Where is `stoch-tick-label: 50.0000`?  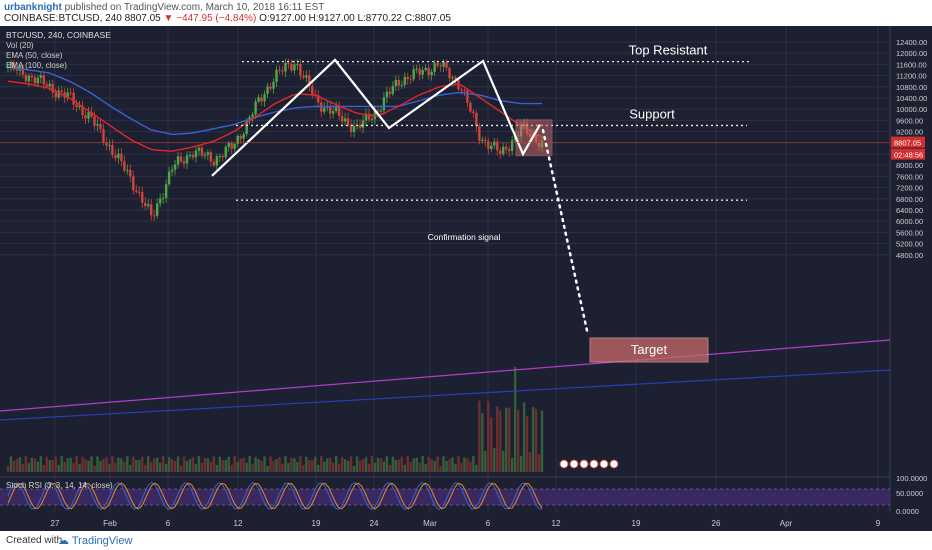
stoch-tick-label: 50.0000 is located at coordinates (909, 493).